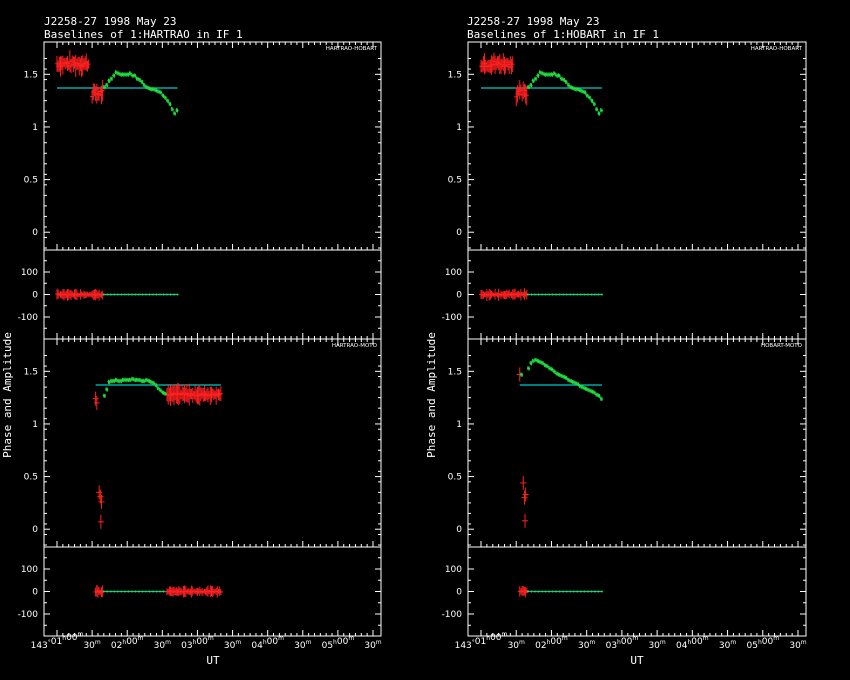 This screenshot has width=850, height=680. What do you see at coordinates (563, 34) in the screenshot?
I see `right-title-line2: Baselines of 1:HOBART in IF 1` at bounding box center [563, 34].